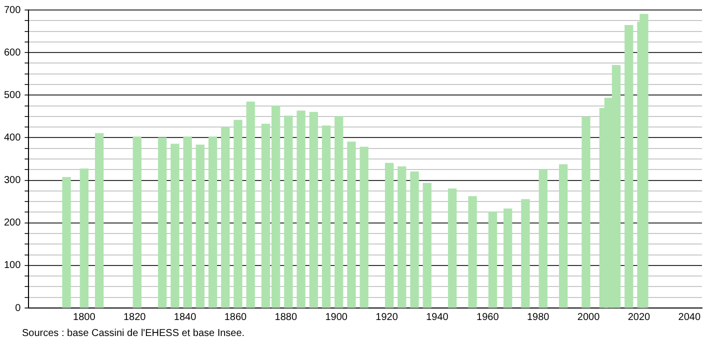 Image resolution: width=710 pixels, height=340 pixels. Describe the element at coordinates (84, 317) in the screenshot. I see `x-tick-label: 1800` at that location.